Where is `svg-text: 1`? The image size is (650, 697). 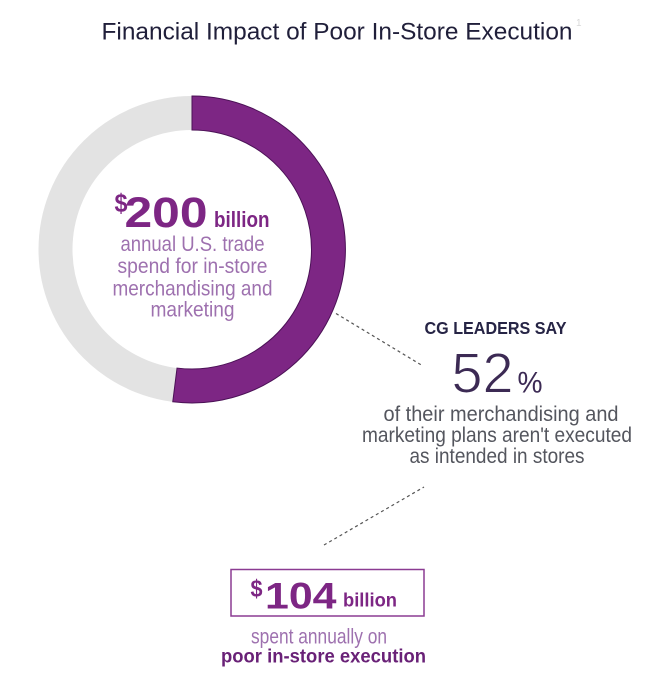 svg-text: 1 is located at coordinates (579, 23).